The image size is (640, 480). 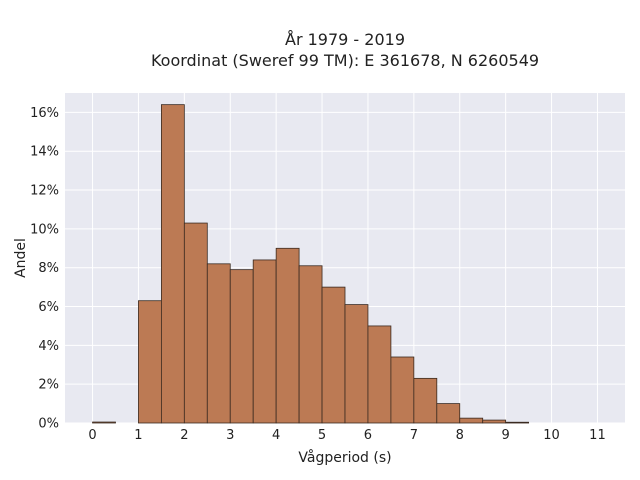 I want to click on y-tick-label: 0%, so click(x=48, y=424).